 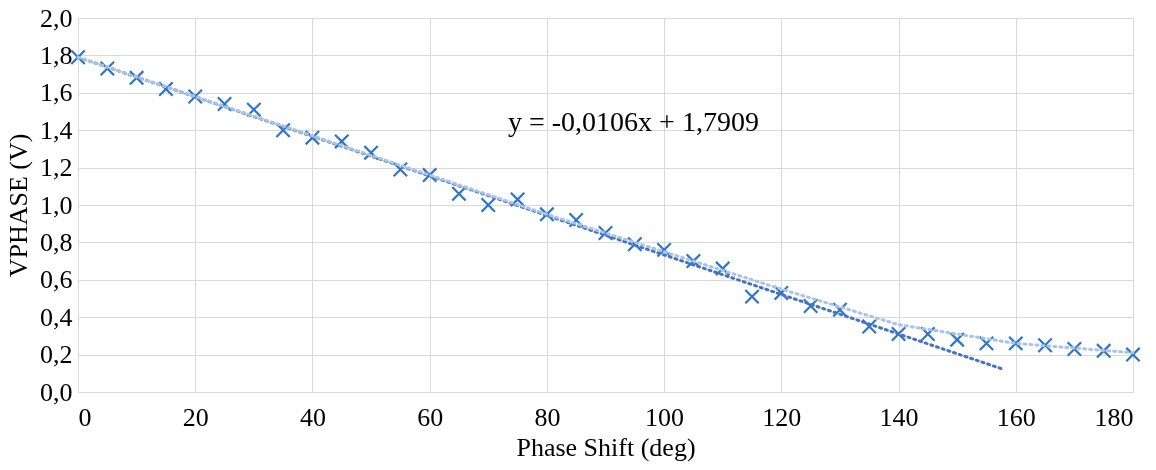 What do you see at coordinates (56, 168) in the screenshot?
I see `y-tick-label: 1,2` at bounding box center [56, 168].